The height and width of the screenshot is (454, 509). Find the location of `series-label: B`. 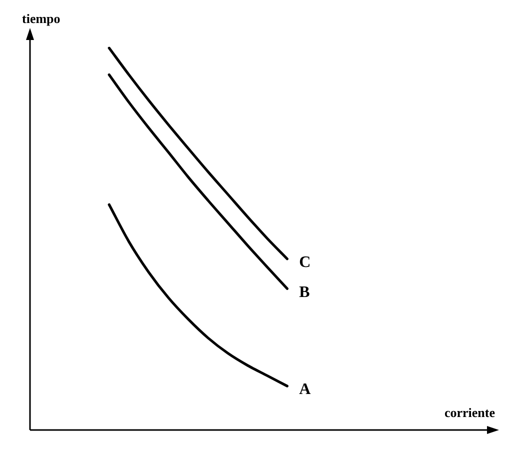

series-label: B is located at coordinates (304, 292).